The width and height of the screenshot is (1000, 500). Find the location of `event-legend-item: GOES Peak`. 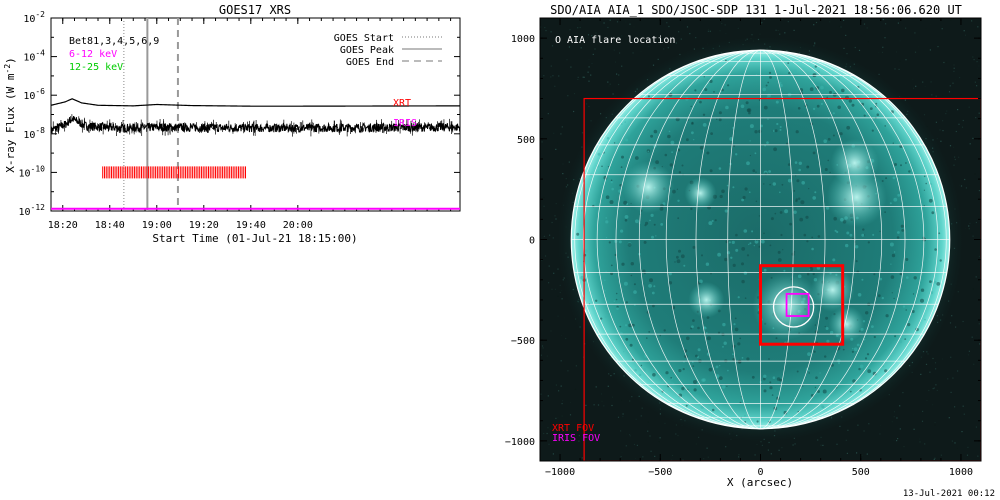

event-legend-item: GOES Peak is located at coordinates (367, 50).